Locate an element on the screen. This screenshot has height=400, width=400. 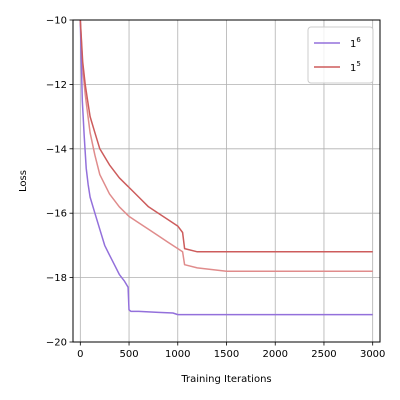
x-tick-label: 0 is located at coordinates (80, 354).